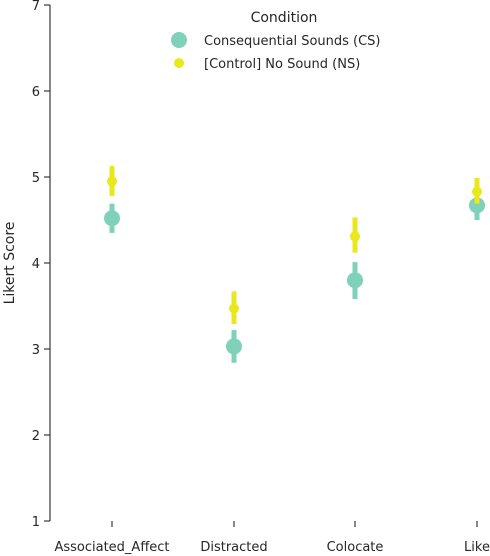 Image resolution: width=490 pixels, height=556 pixels. Describe the element at coordinates (36, 92) in the screenshot. I see `y-tick-label: 6` at that location.